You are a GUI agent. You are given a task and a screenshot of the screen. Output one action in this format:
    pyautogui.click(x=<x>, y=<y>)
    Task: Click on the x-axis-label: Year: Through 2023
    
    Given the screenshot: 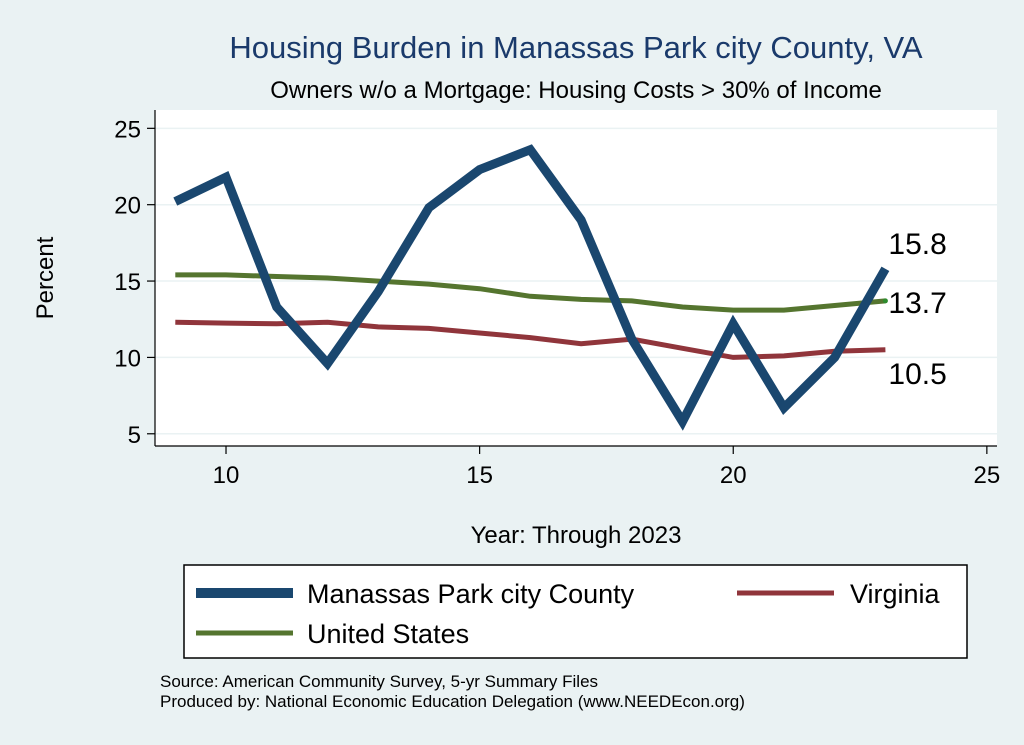 What is the action you would take?
    pyautogui.click(x=576, y=535)
    